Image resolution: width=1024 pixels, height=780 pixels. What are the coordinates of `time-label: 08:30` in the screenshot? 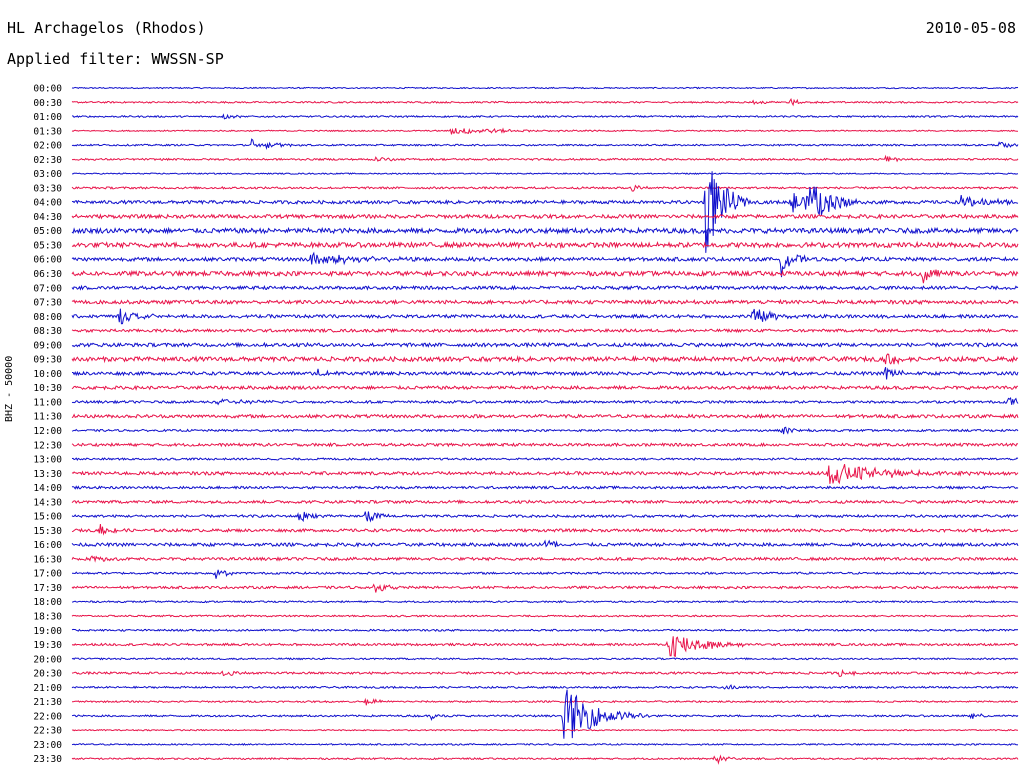 It's located at (47, 331).